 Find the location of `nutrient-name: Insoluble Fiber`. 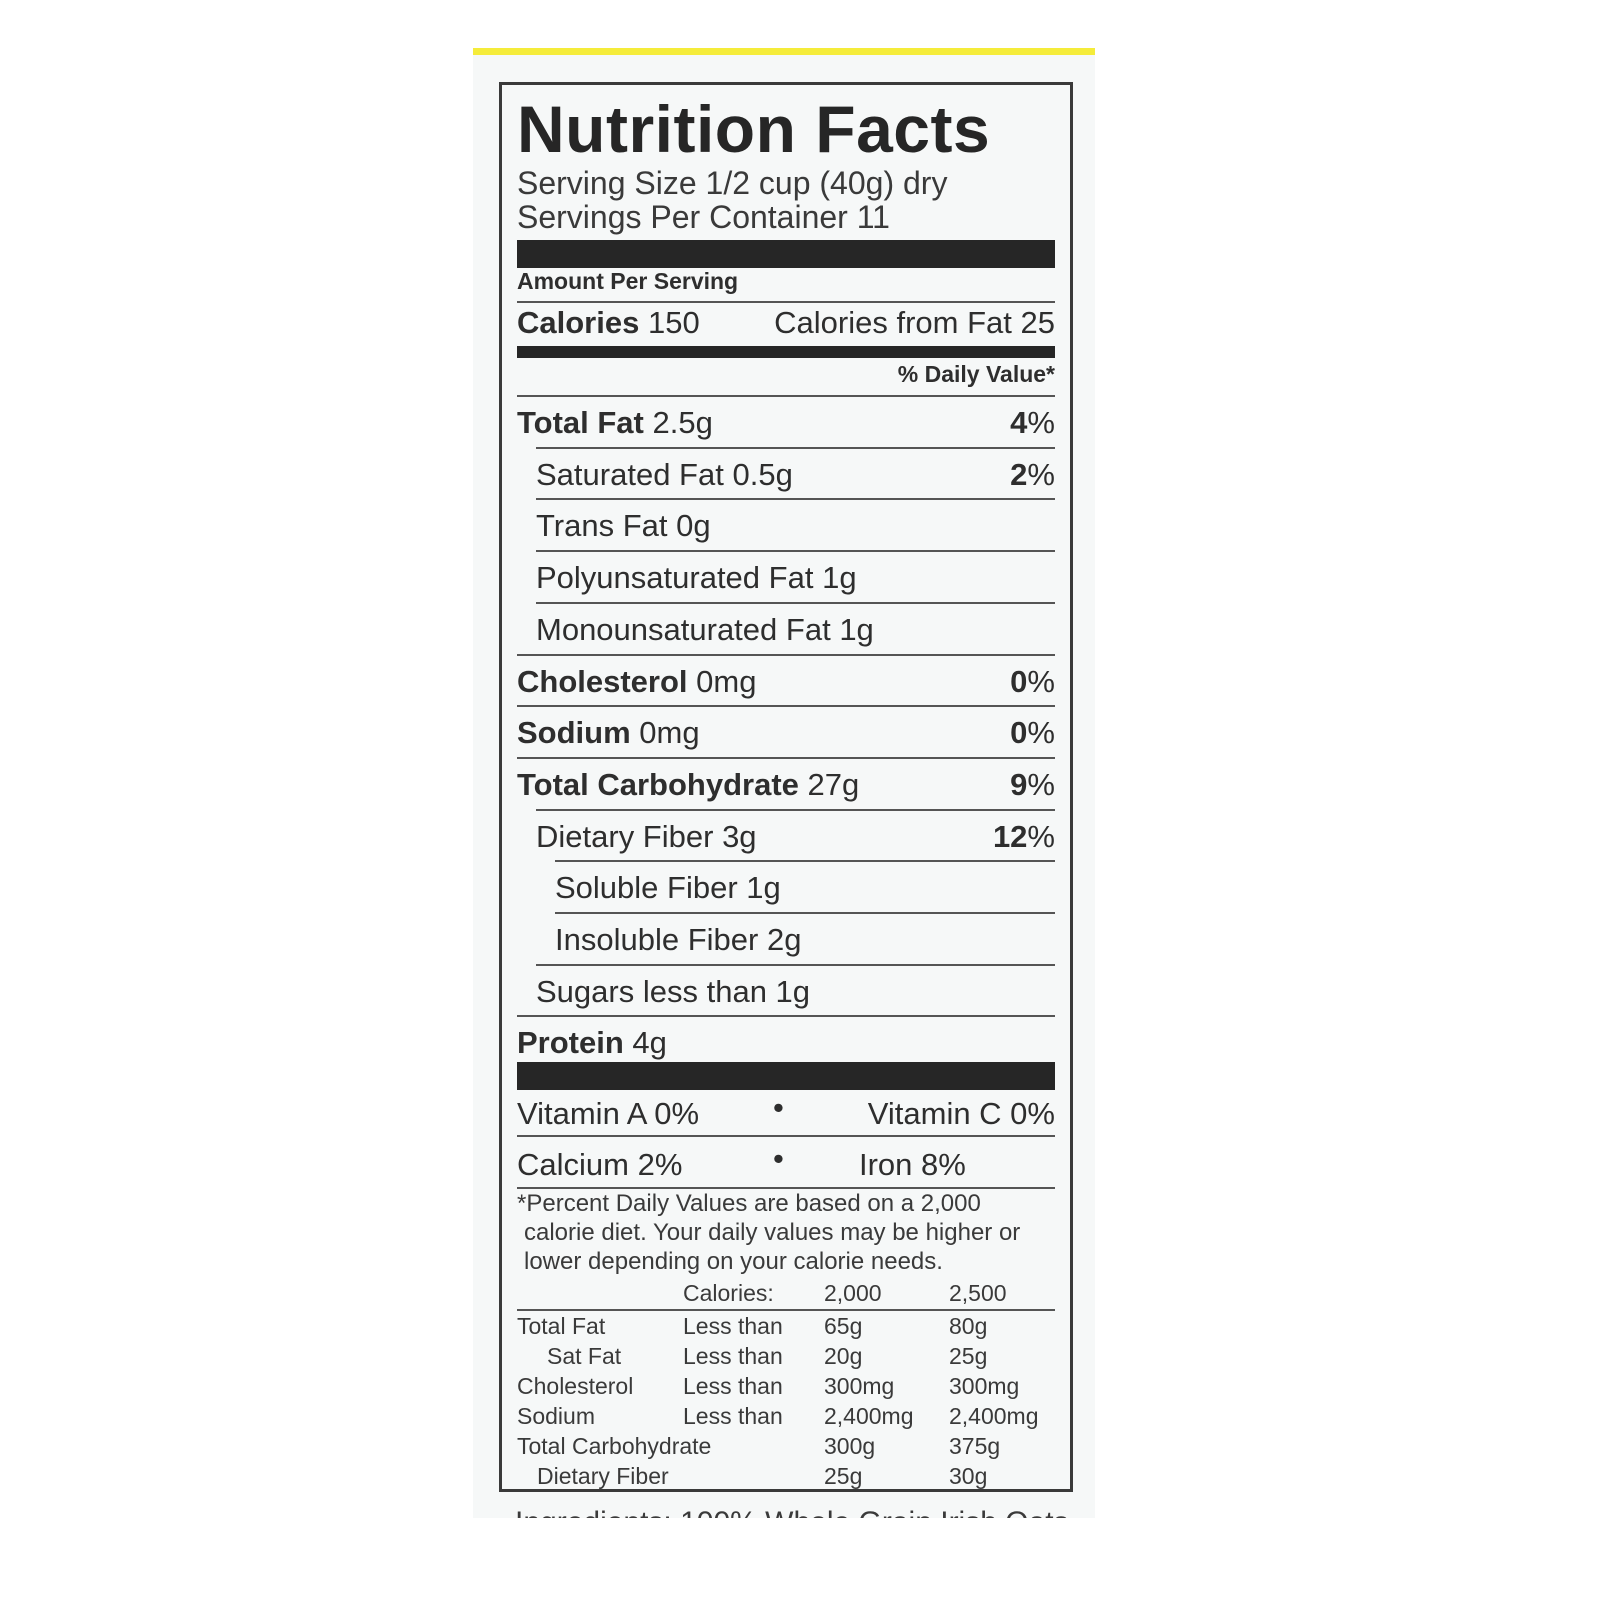

nutrient-name: Insoluble Fiber is located at coordinates (657, 939).